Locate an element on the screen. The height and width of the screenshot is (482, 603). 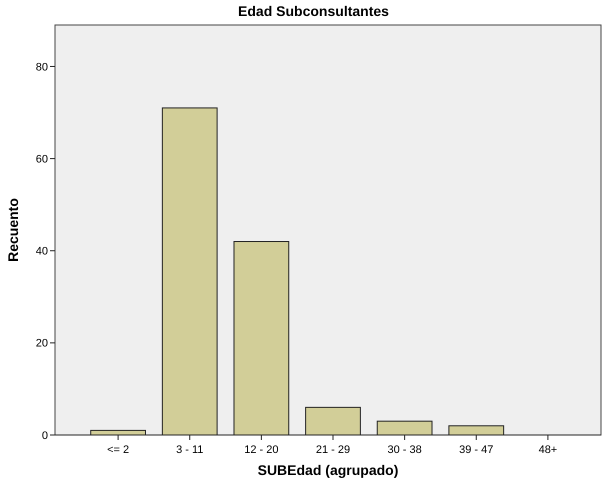
y-tick-label: 20 is located at coordinates (42, 344).